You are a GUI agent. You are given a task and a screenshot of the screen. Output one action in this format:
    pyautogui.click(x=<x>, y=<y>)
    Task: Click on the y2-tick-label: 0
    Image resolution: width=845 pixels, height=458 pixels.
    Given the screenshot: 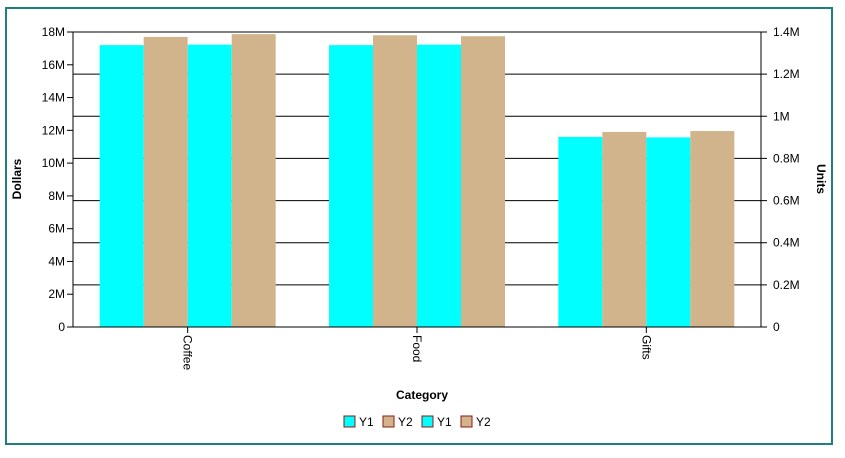 What is the action you would take?
    pyautogui.click(x=776, y=327)
    